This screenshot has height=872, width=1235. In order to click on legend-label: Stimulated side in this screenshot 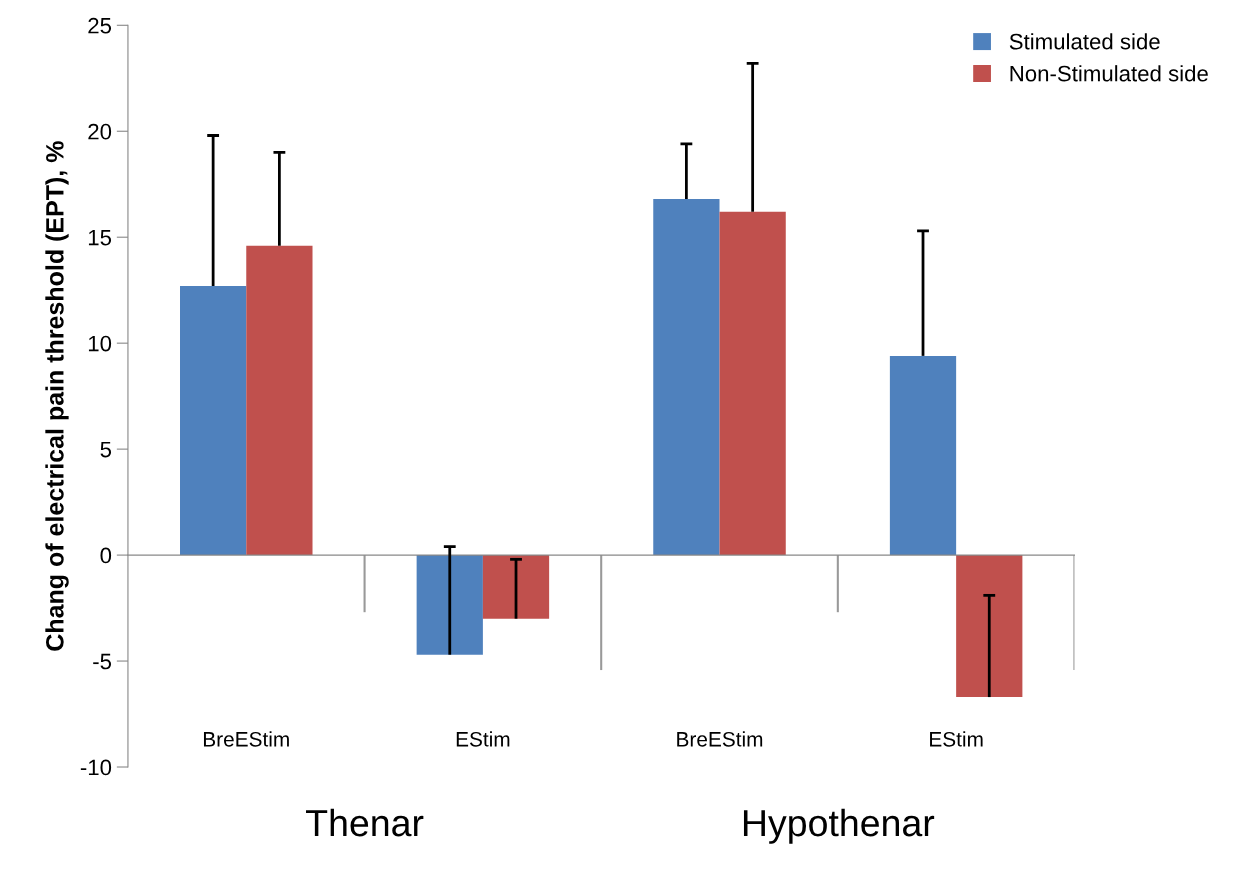, I will do `click(1084, 41)`.